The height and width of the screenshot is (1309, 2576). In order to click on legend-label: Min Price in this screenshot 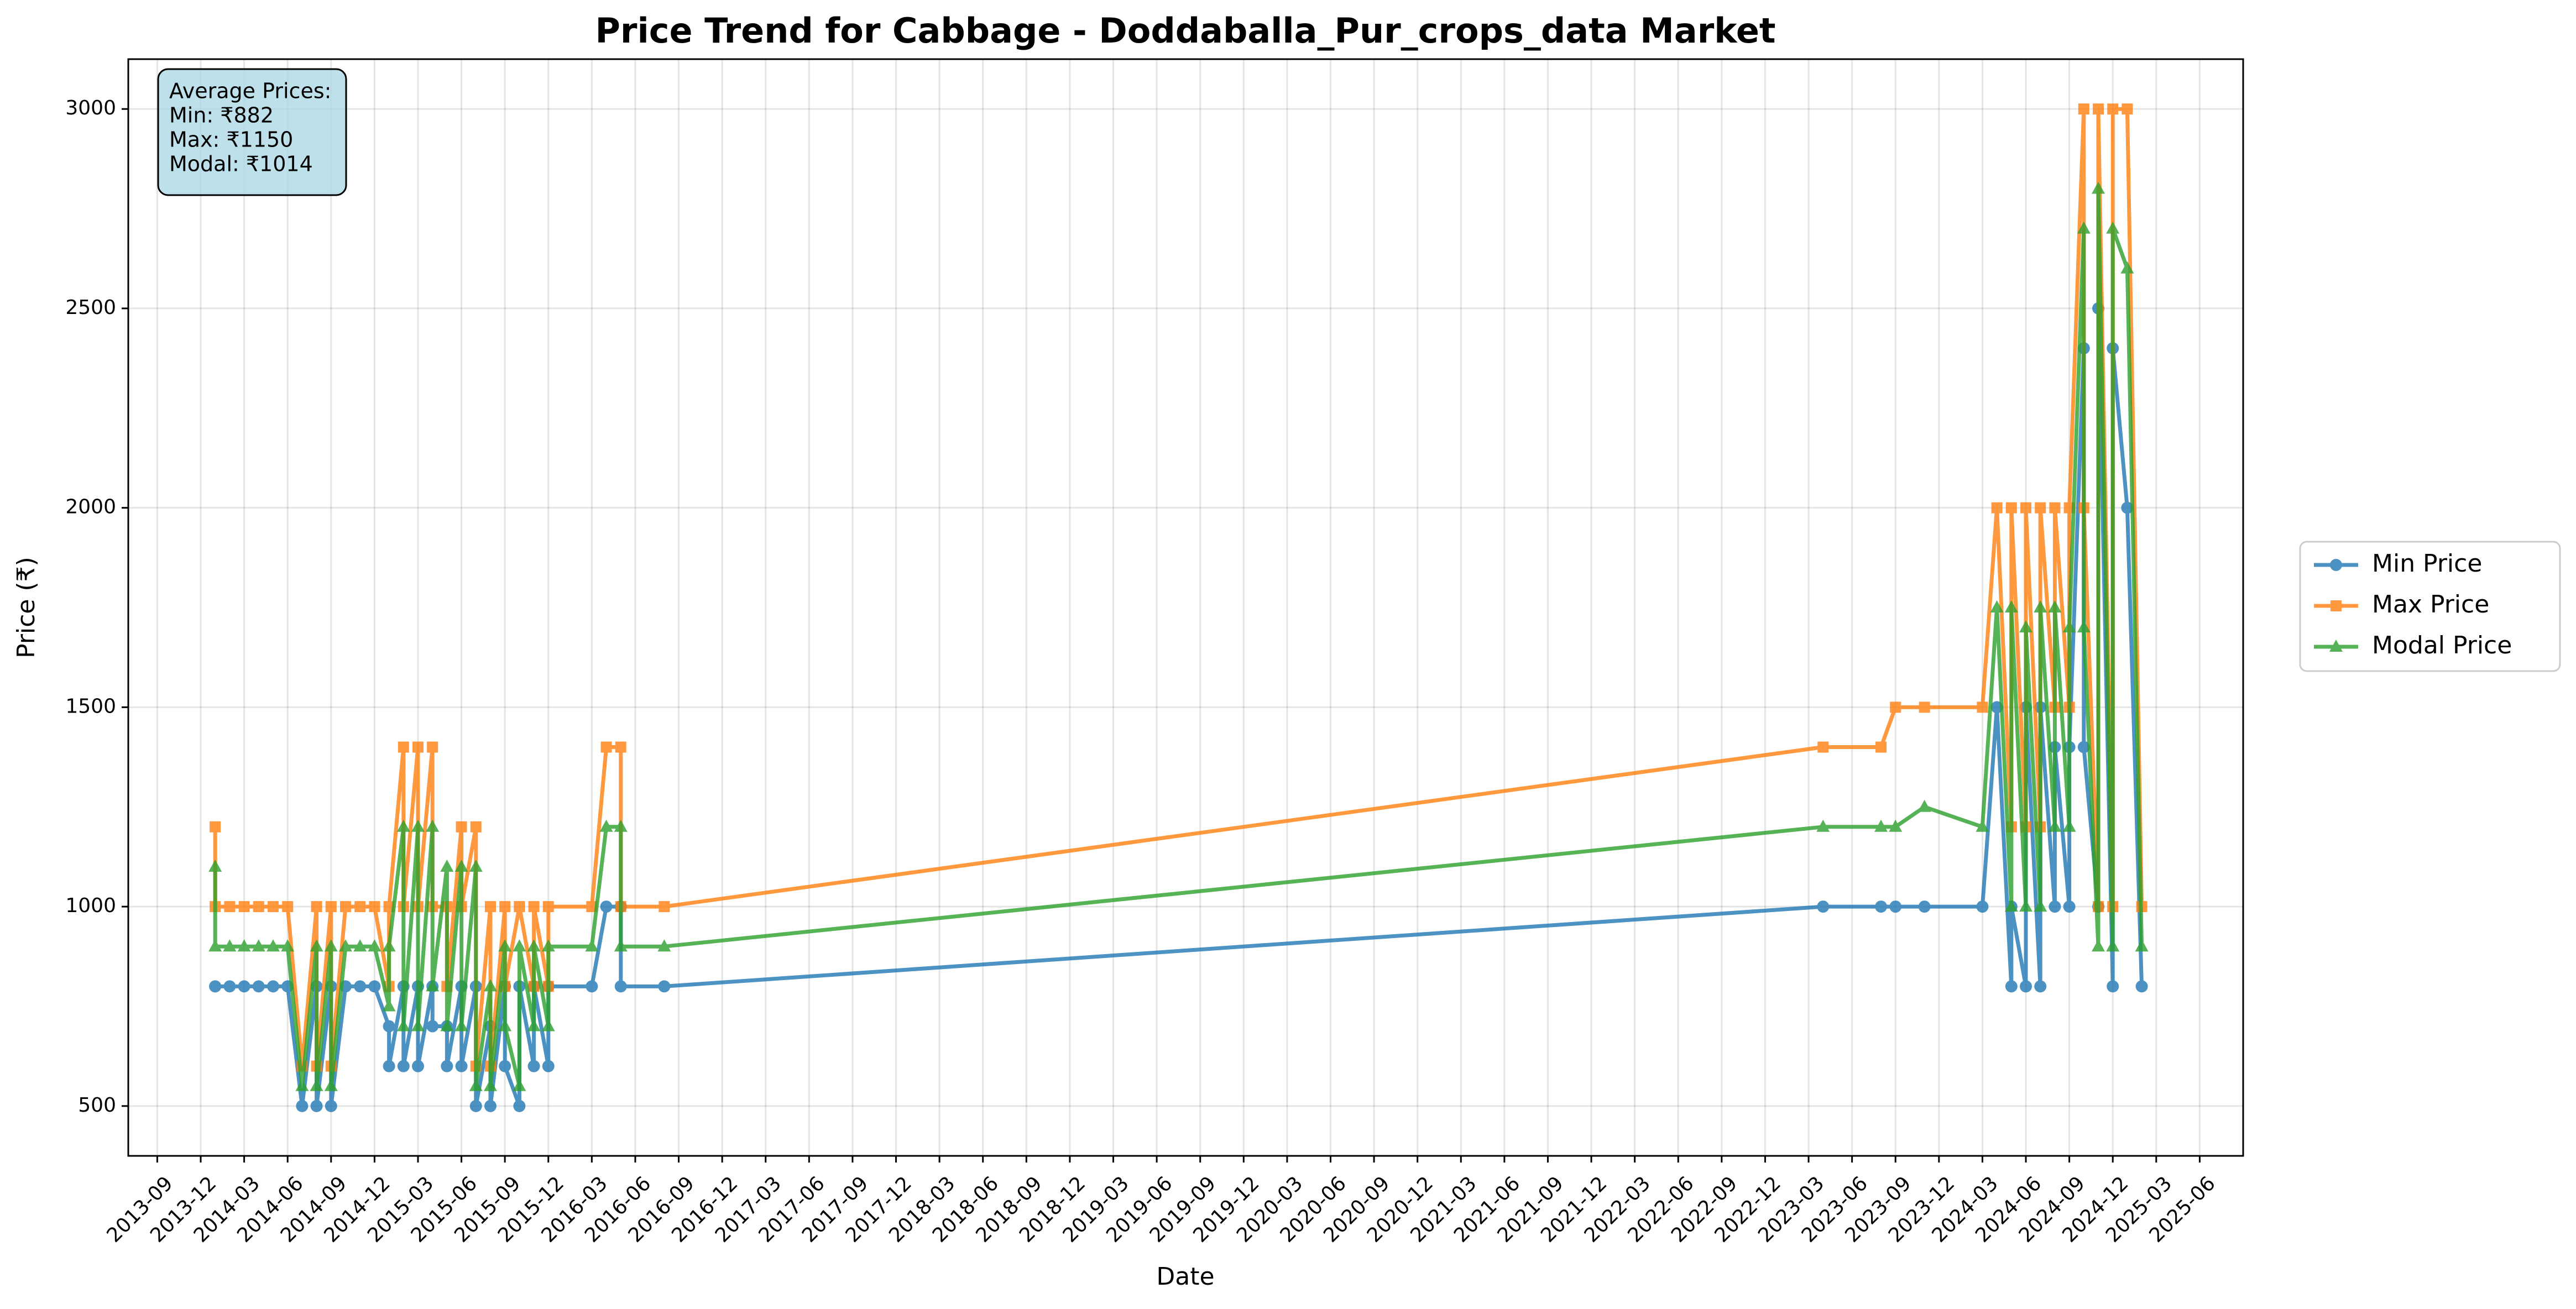, I will do `click(2427, 563)`.